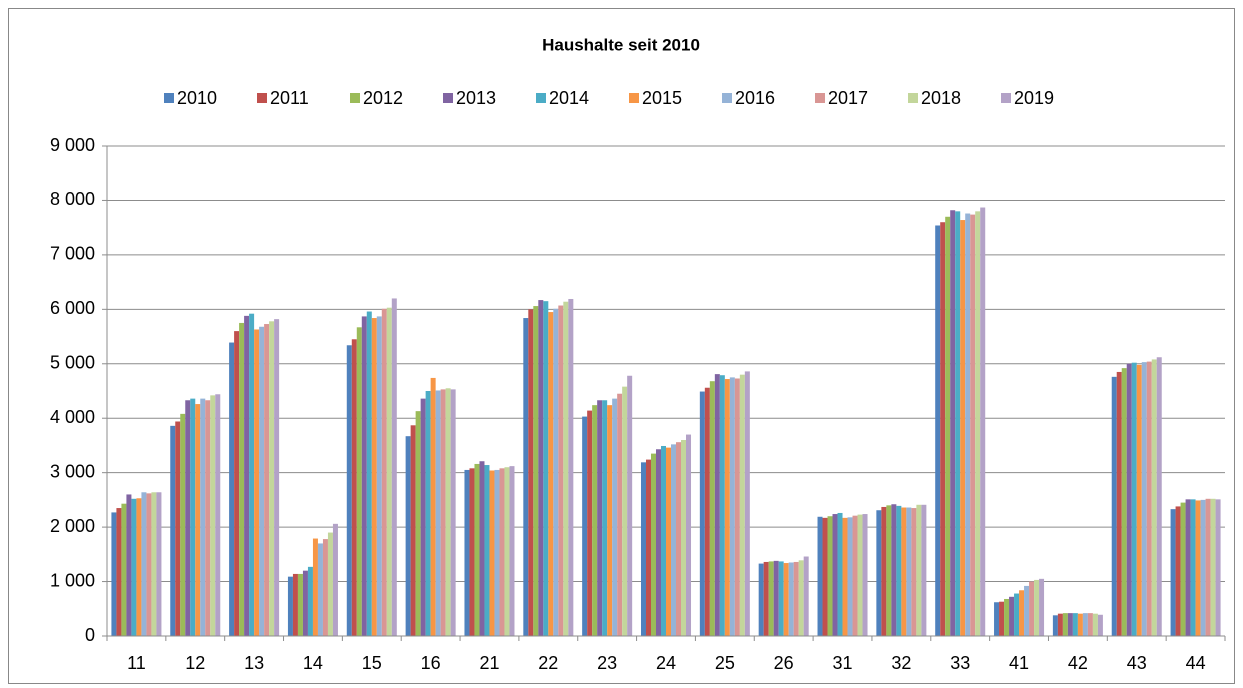 This screenshot has height=688, width=1243. What do you see at coordinates (90, 635) in the screenshot?
I see `y-tick-label: 0` at bounding box center [90, 635].